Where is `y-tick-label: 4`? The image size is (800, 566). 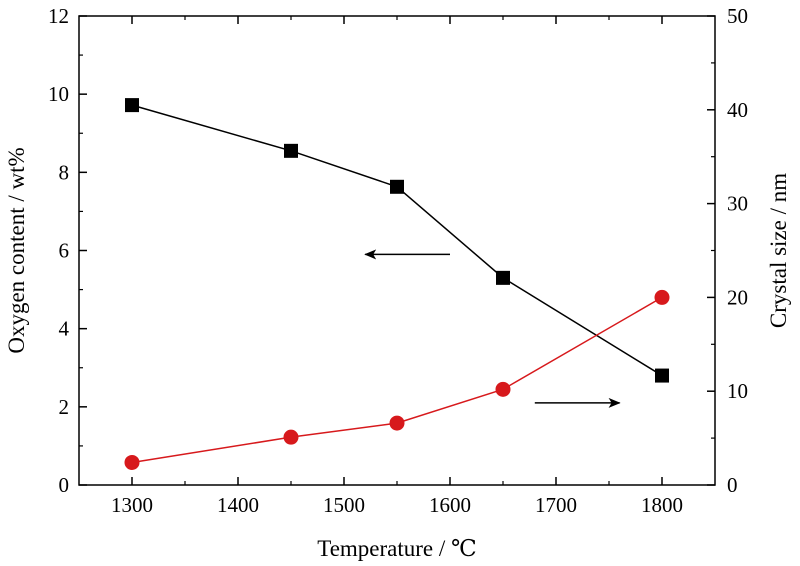
y-tick-label: 4 is located at coordinates (64, 329).